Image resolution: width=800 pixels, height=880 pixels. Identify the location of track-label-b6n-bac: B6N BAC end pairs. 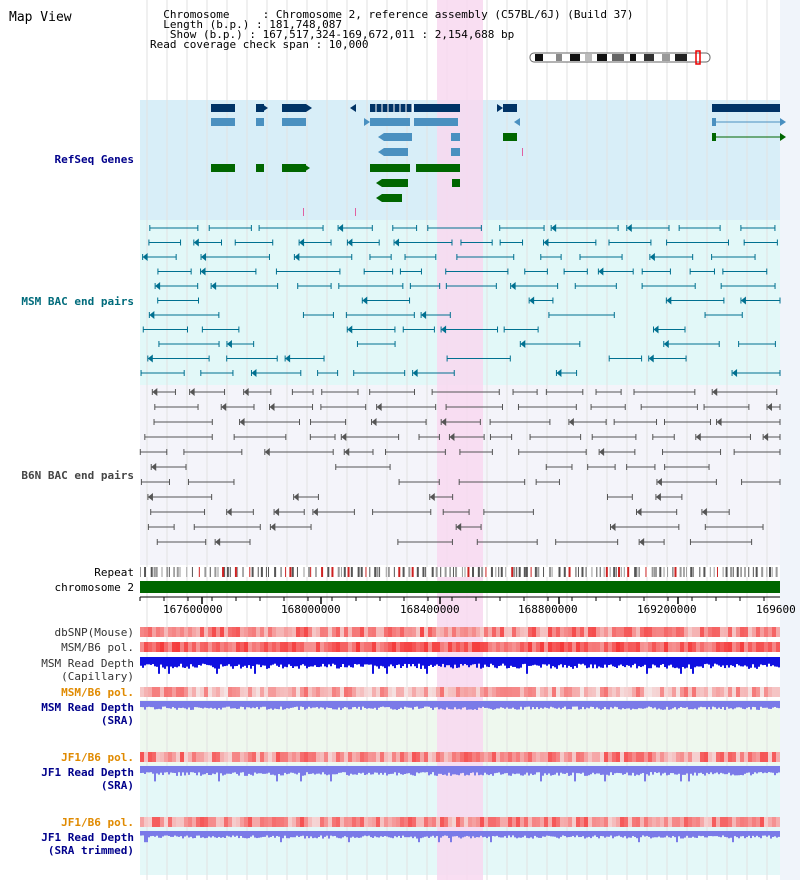
(77, 475).